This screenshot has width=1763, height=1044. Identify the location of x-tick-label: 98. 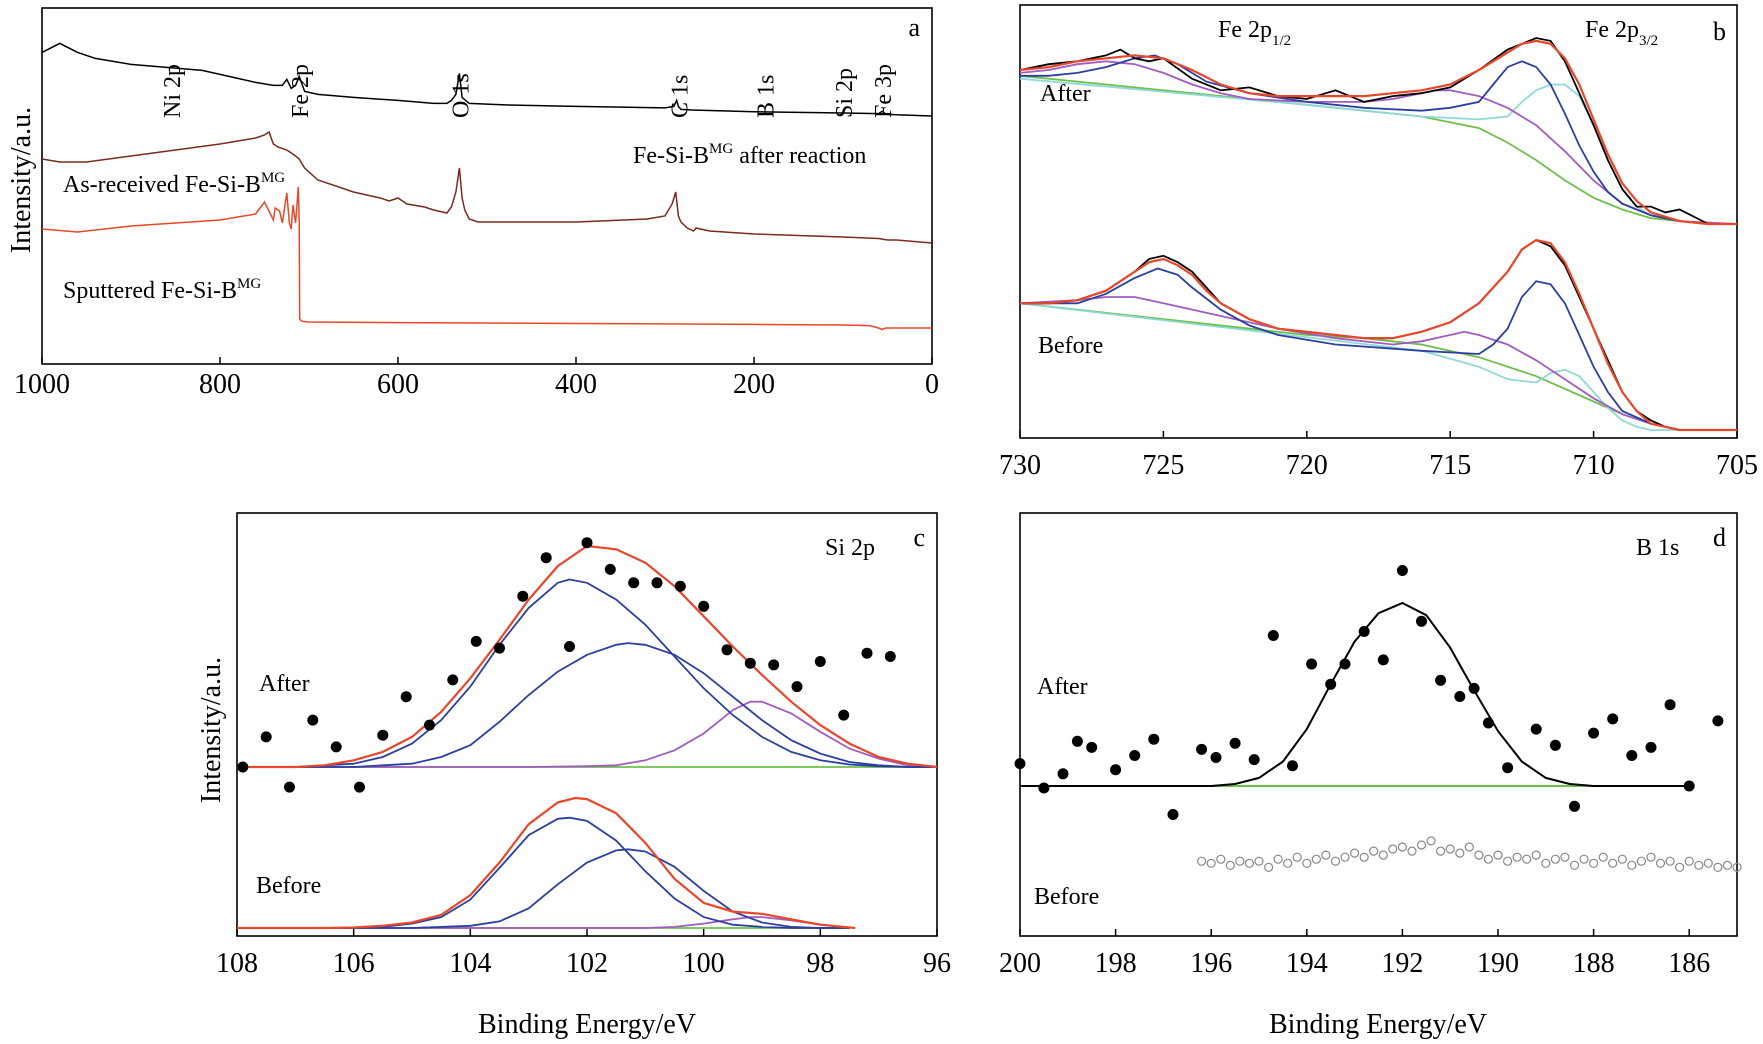
(820, 963).